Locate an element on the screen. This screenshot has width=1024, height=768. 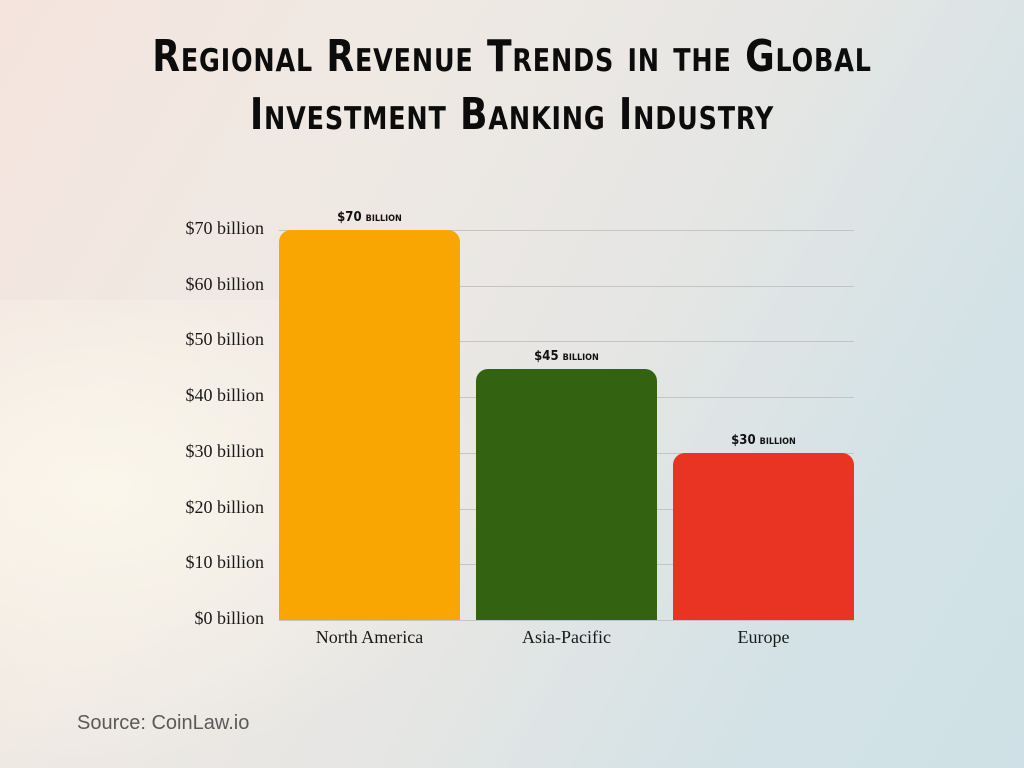
bar-north-america is located at coordinates (369, 425).